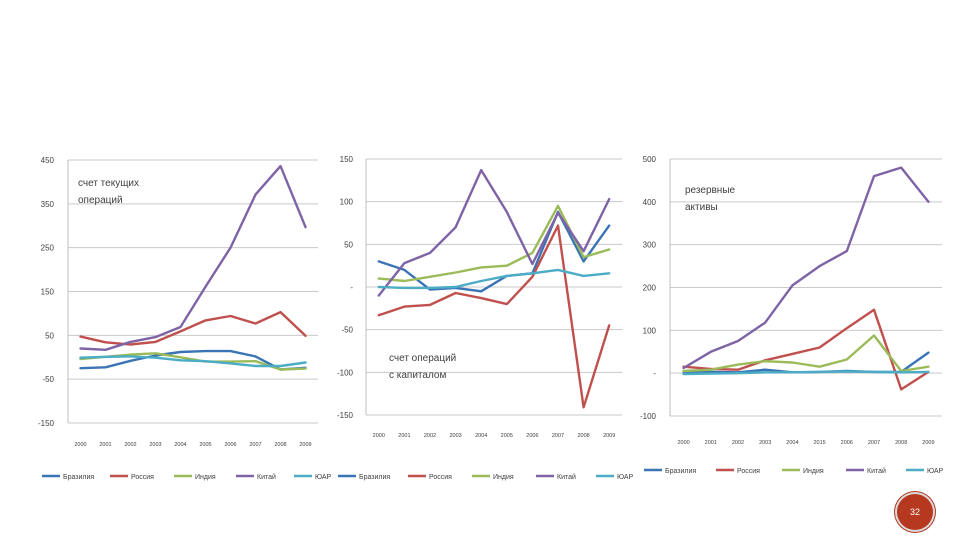 The width and height of the screenshot is (960, 540). Describe the element at coordinates (650, 202) in the screenshot. I see `y-tick-label: 400` at that location.